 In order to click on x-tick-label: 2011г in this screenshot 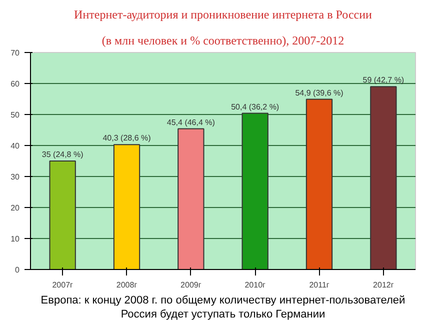, I will do `click(319, 285)`.